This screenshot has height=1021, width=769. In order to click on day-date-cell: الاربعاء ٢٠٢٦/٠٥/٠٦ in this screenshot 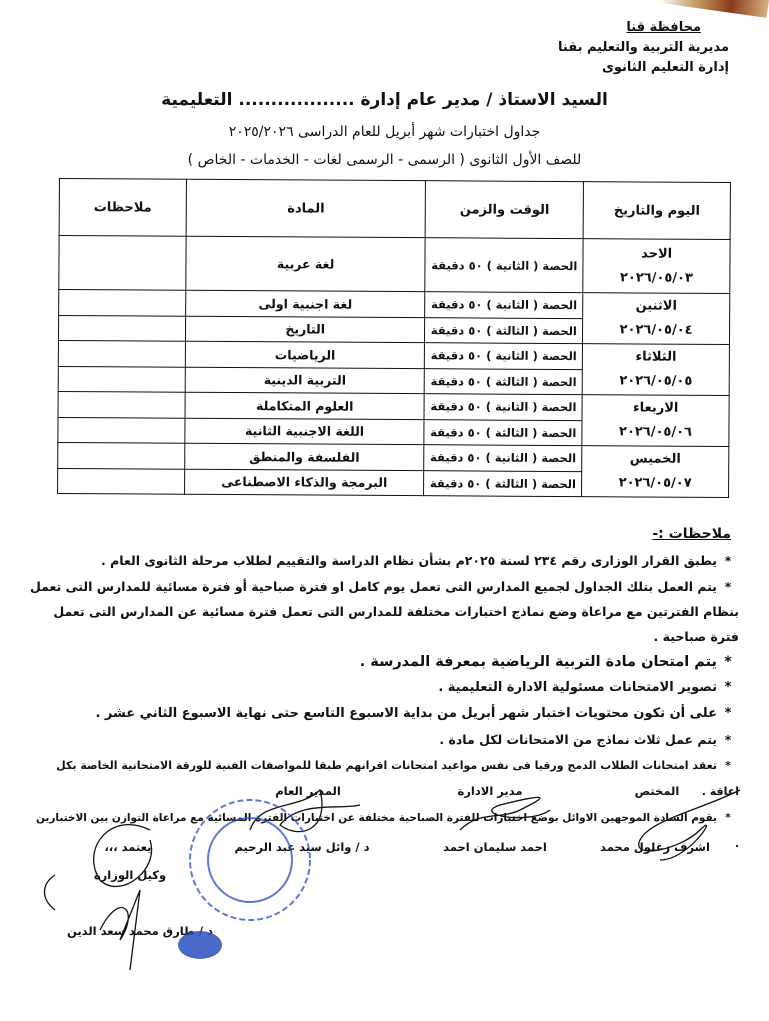, I will do `click(656, 420)`.